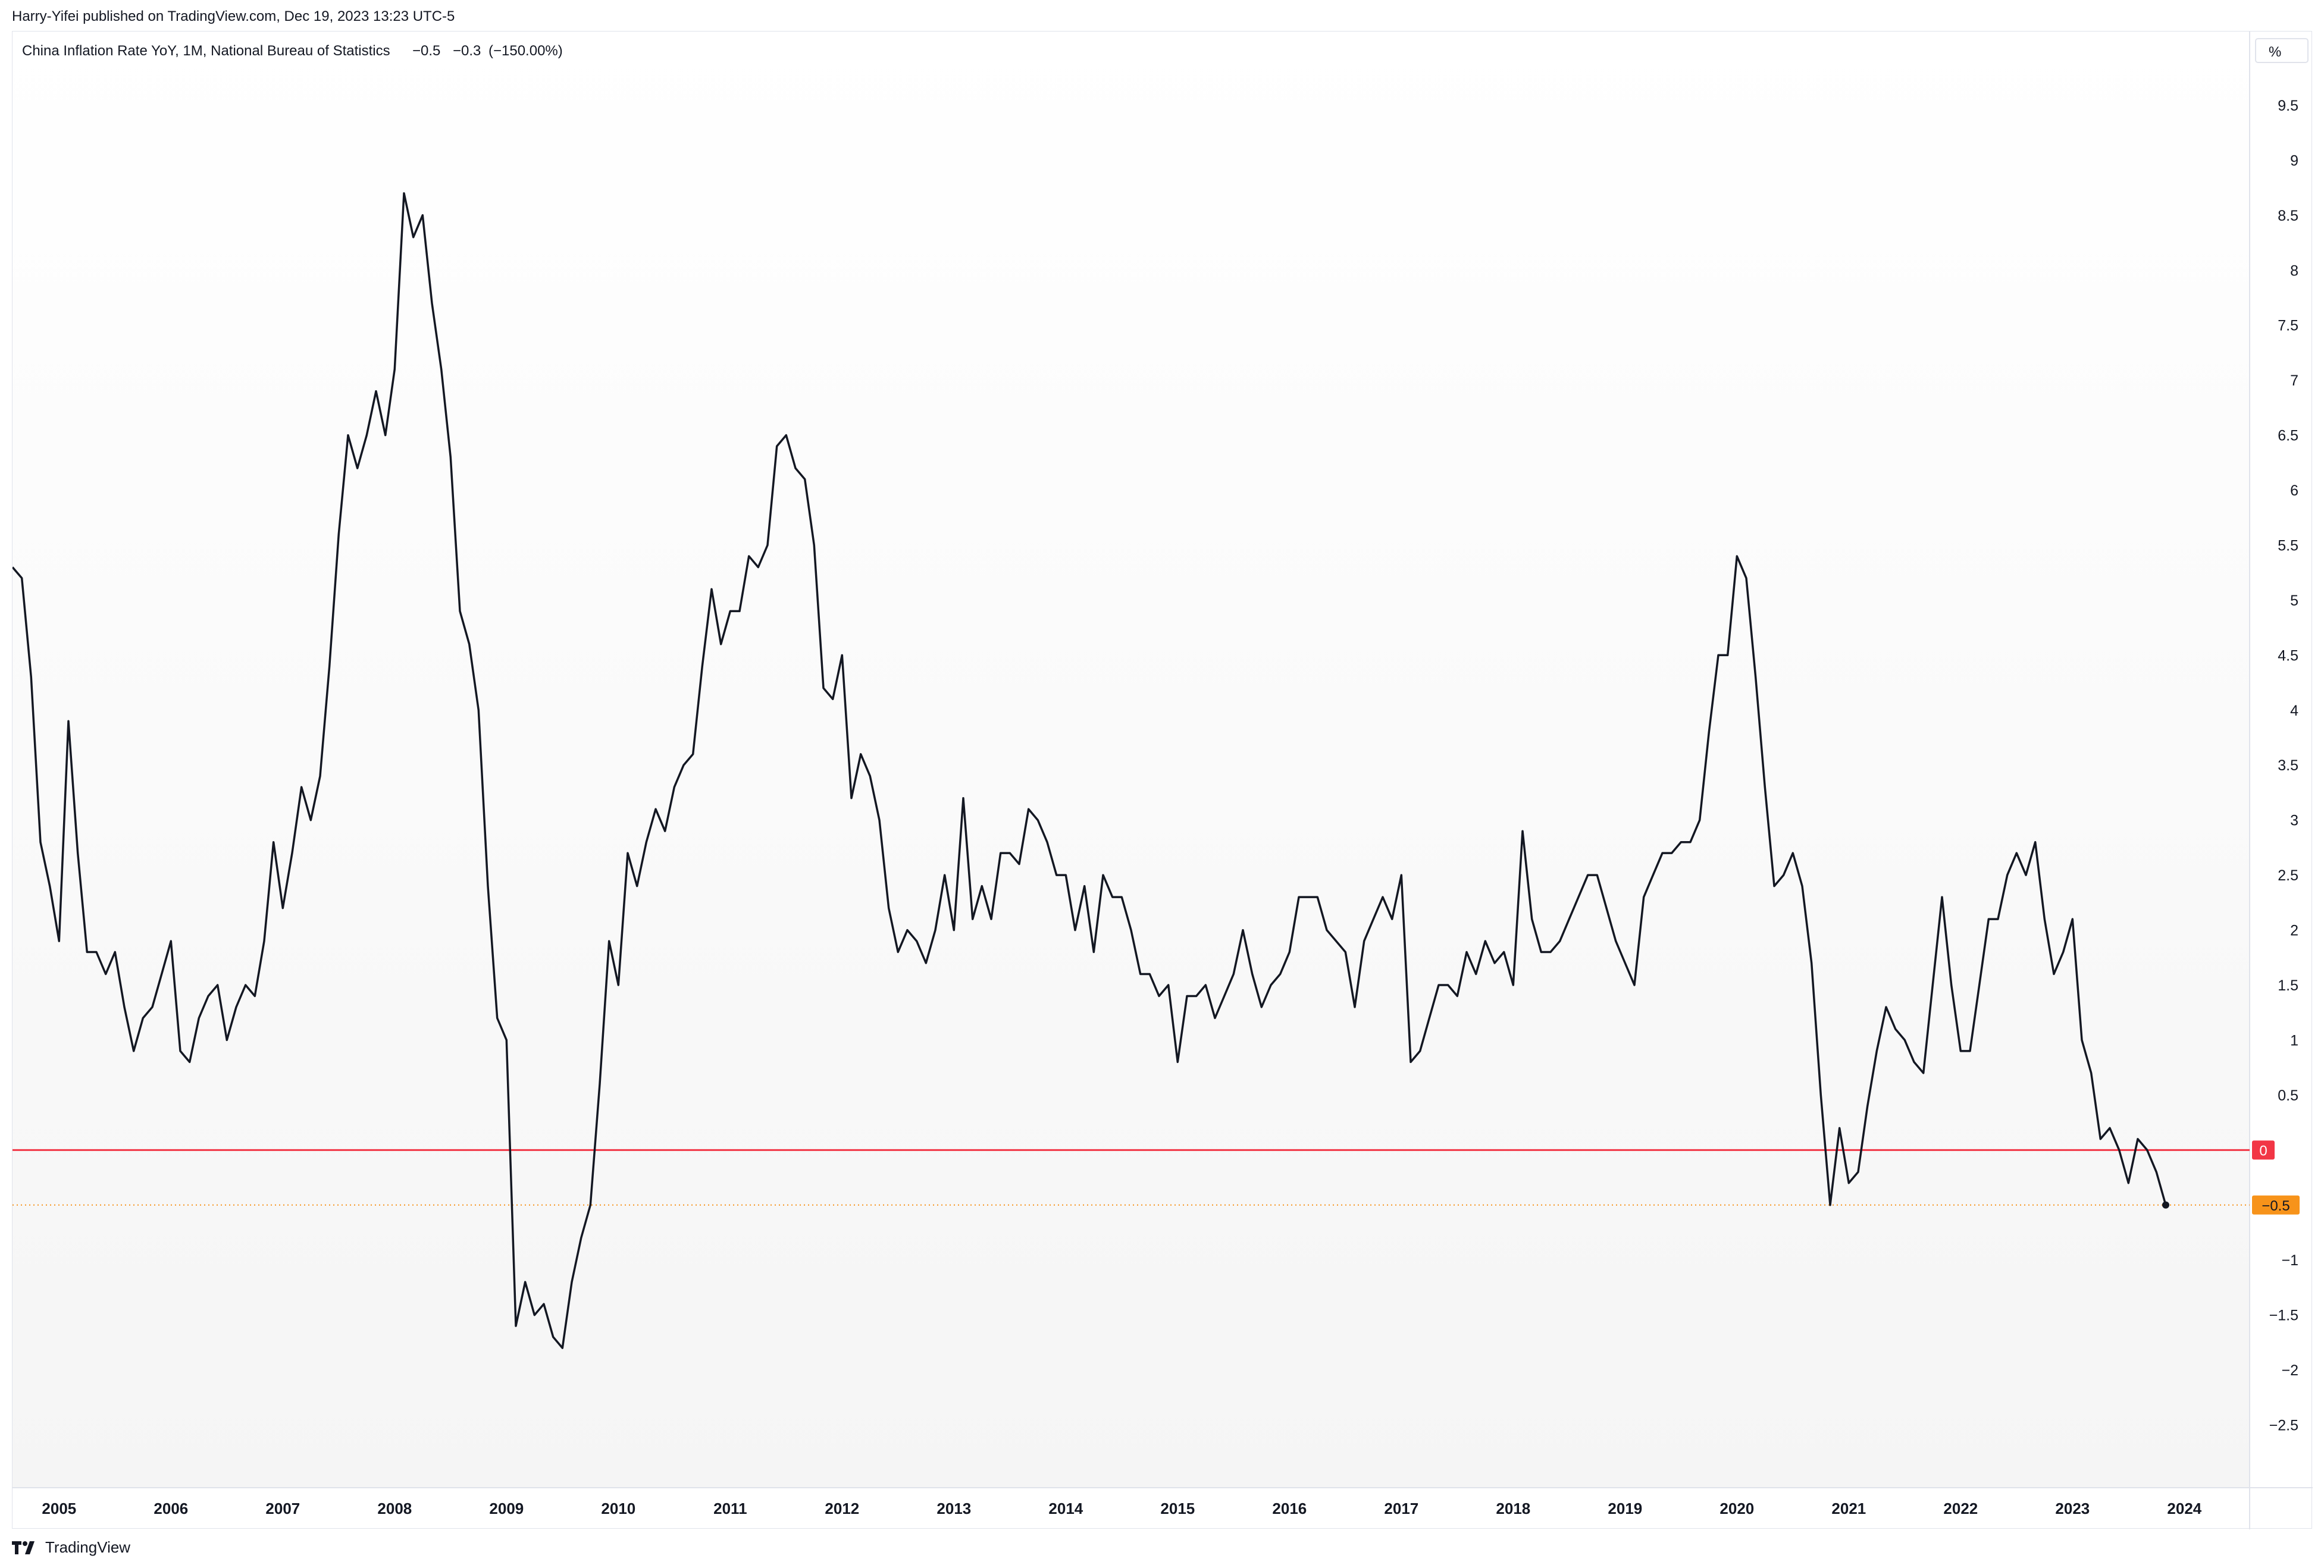 The image size is (2324, 1568). Describe the element at coordinates (2294, 160) in the screenshot. I see `y-tick-label: 9` at that location.